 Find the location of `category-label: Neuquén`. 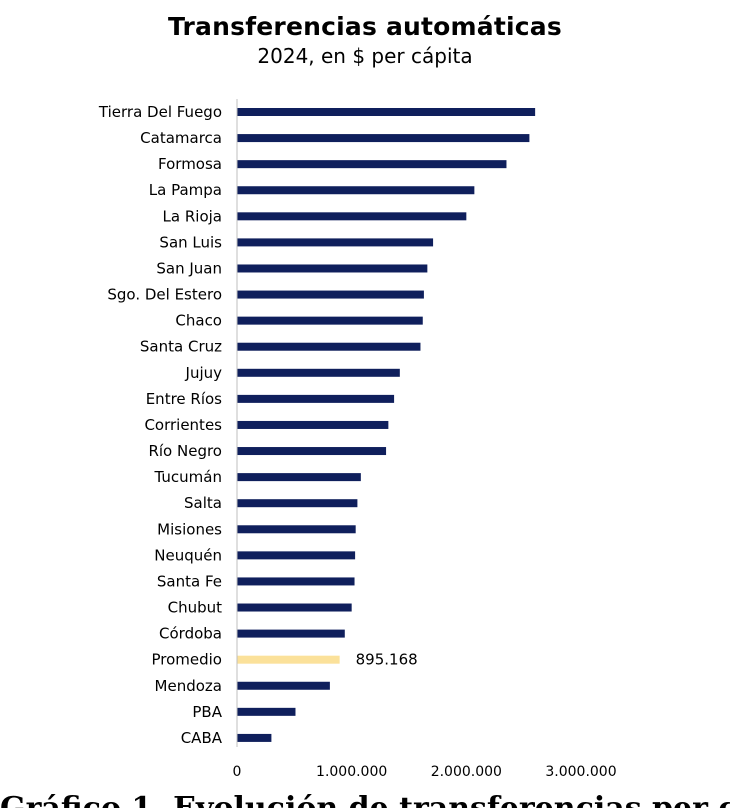

category-label: Neuquén is located at coordinates (188, 555).